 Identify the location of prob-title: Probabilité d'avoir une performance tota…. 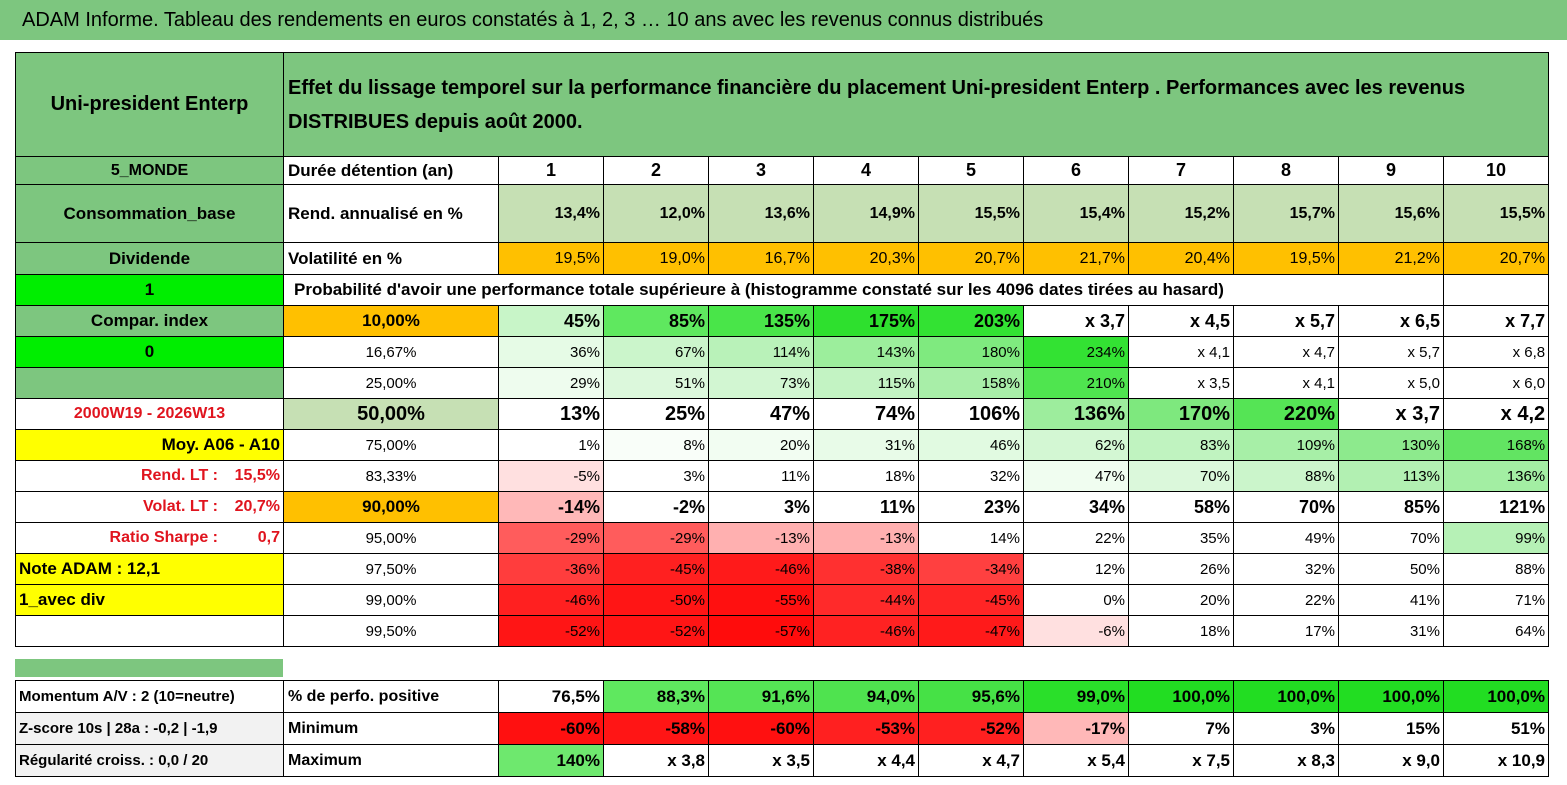
(863, 290).